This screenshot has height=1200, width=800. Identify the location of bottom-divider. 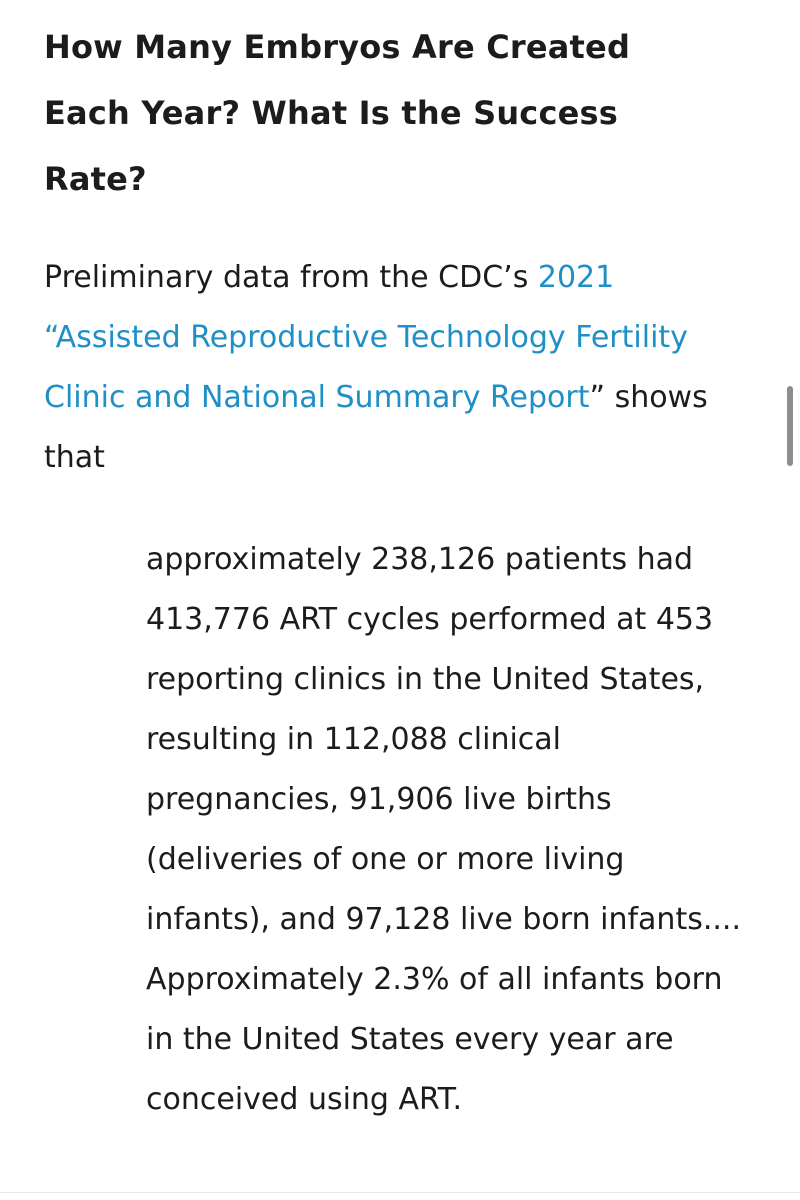
(400, 1192).